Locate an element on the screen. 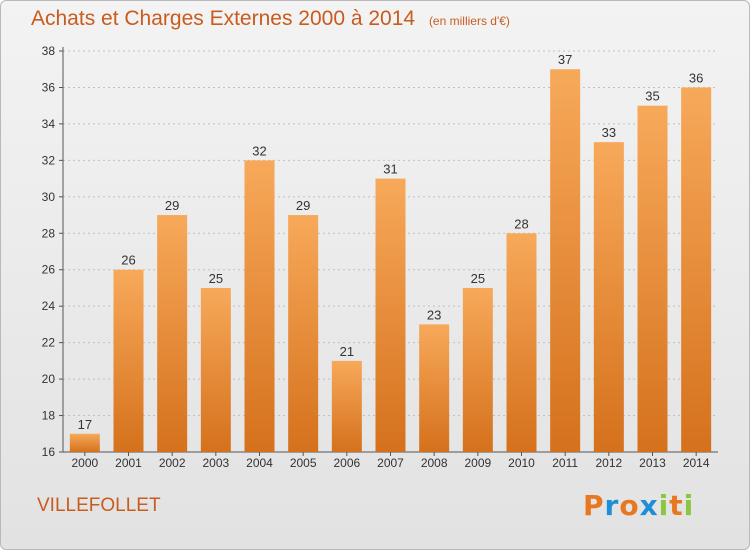  logo-letter: t is located at coordinates (676, 505).